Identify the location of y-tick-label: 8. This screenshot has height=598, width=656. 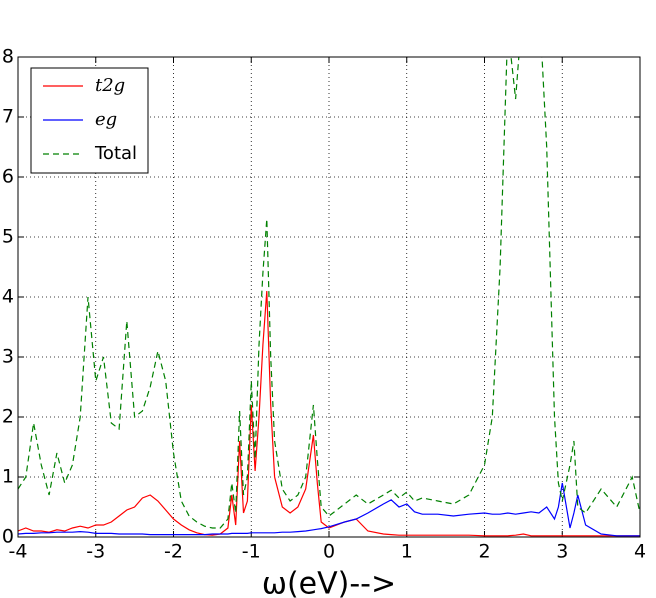
(8, 57).